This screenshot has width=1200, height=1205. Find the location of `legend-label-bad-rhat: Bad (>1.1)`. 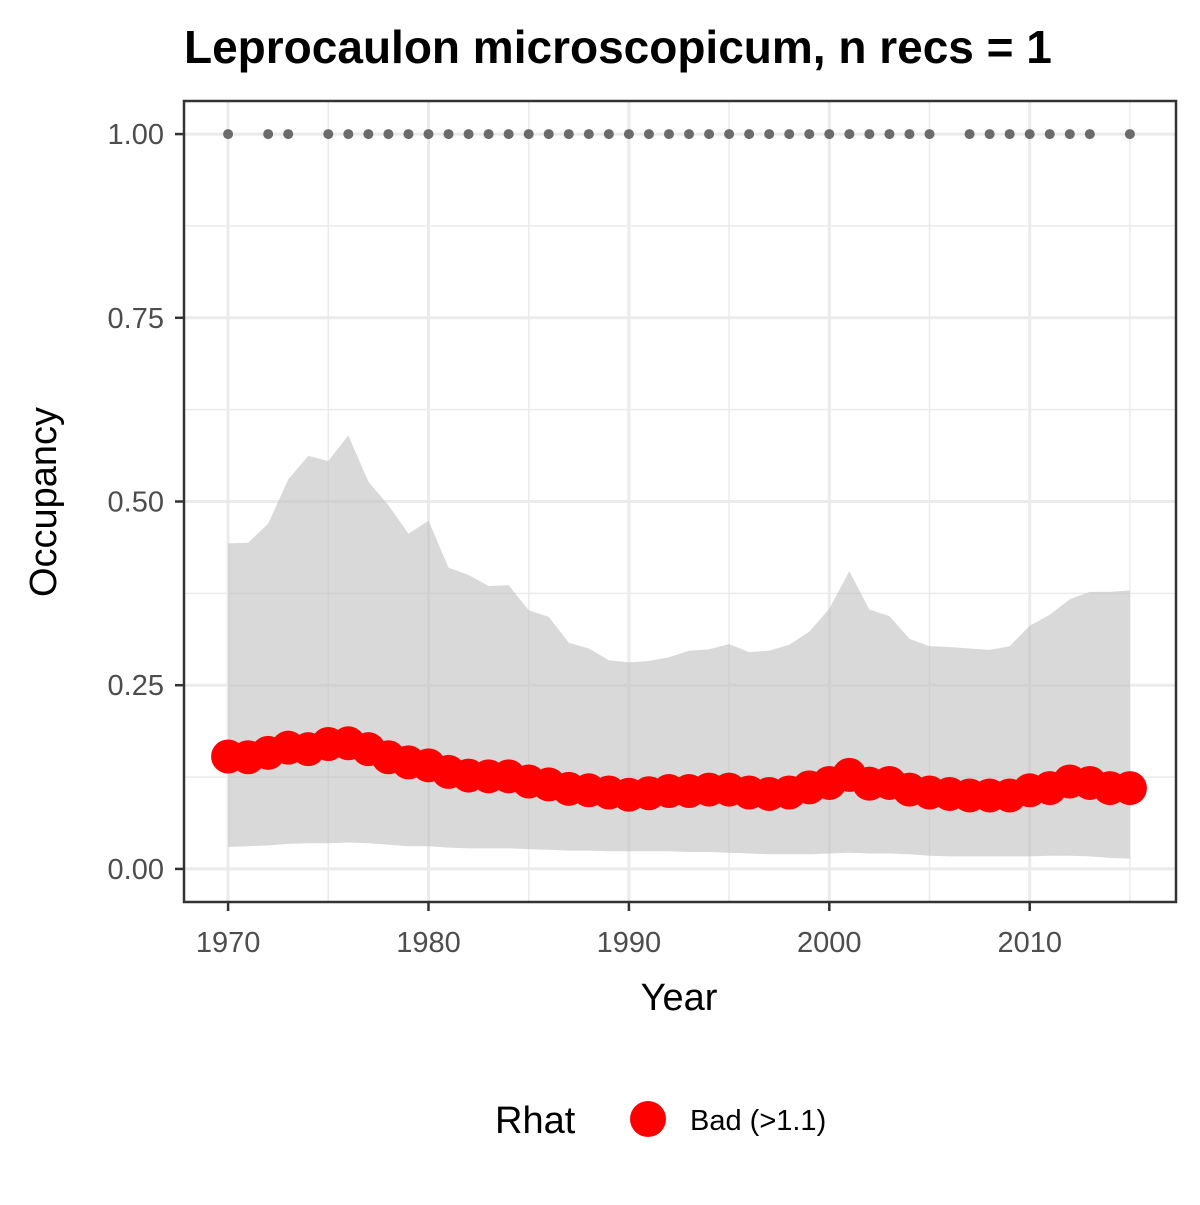

legend-label-bad-rhat: Bad (>1.1) is located at coordinates (758, 1121).